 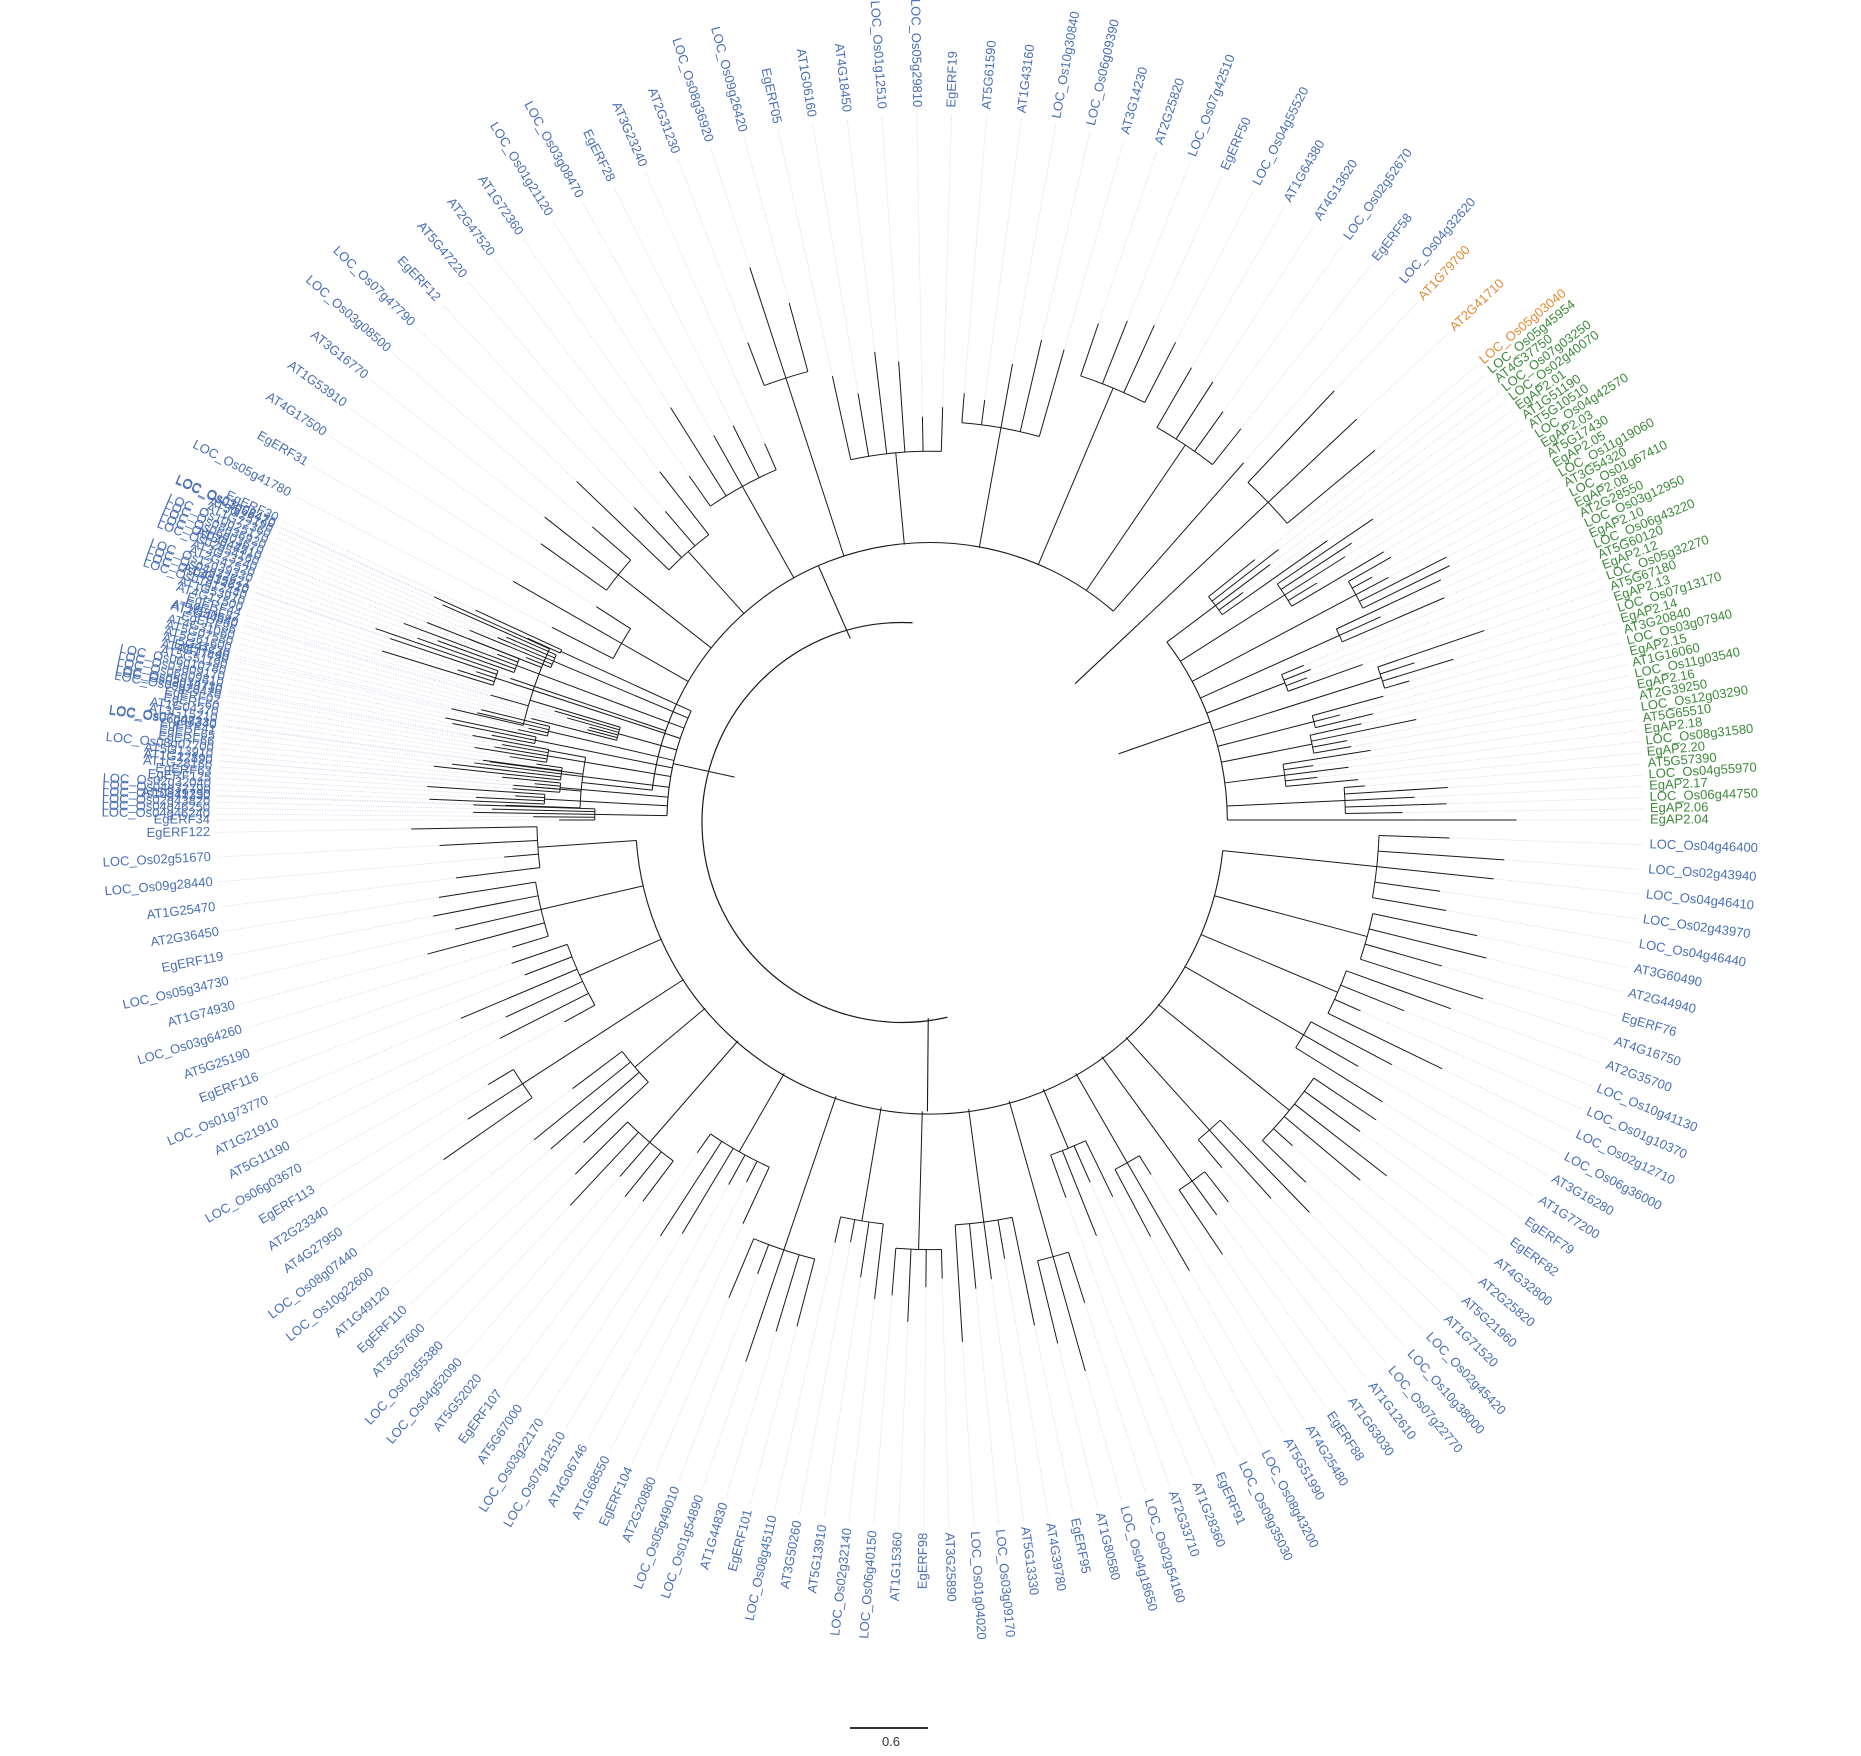 What do you see at coordinates (790, 1554) in the screenshot?
I see `tip-label: AT3G50260` at bounding box center [790, 1554].